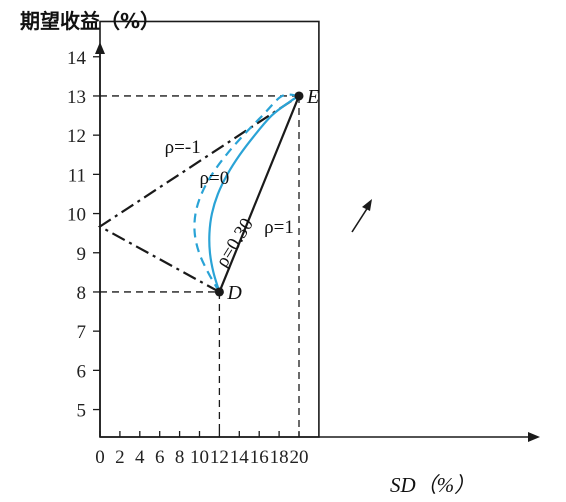 This screenshot has height=502, width=566. Describe the element at coordinates (82, 371) in the screenshot. I see `y-tick-label: 6` at that location.